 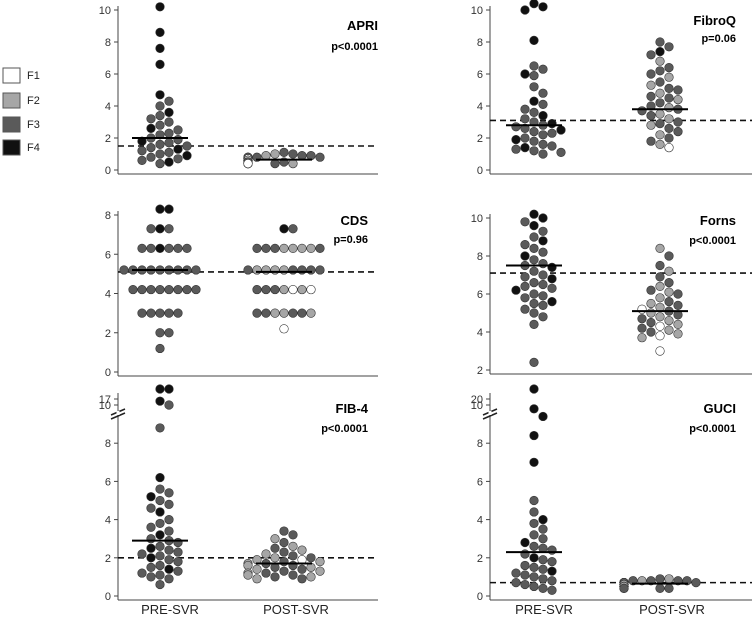 I want to click on panel-title: GUCI, so click(x=720, y=408).